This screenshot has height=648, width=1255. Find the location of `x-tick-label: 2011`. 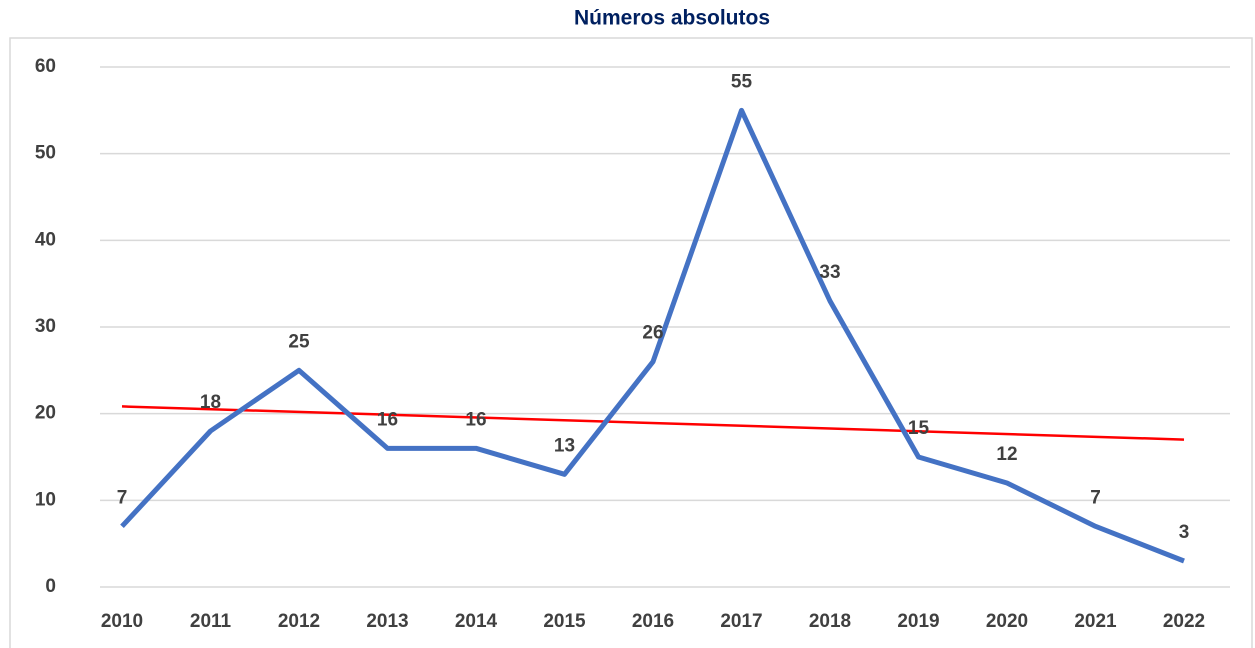

x-tick-label: 2011 is located at coordinates (211, 621).